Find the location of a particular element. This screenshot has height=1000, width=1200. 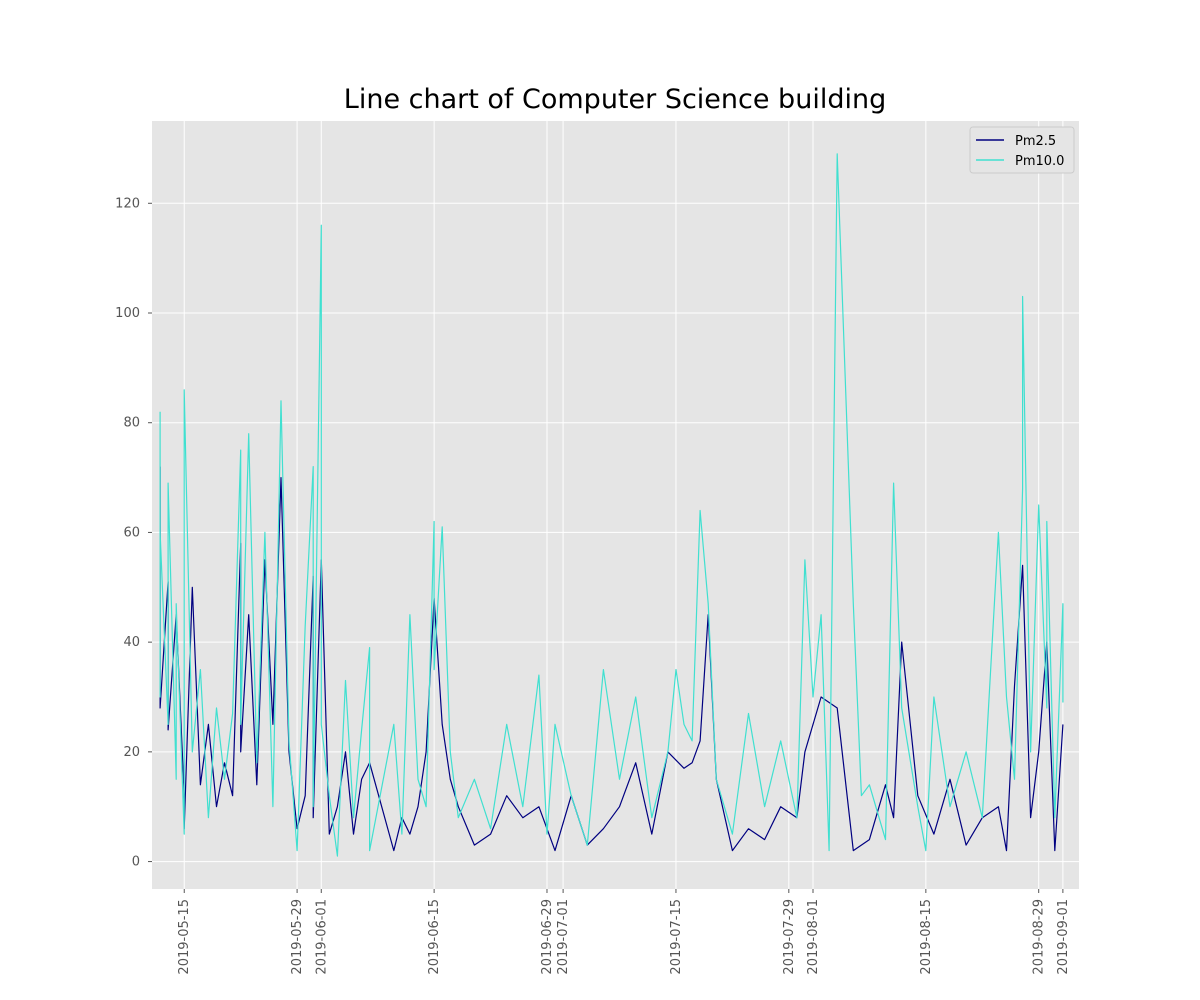

x-tick-label: 2019-08-01 is located at coordinates (813, 937).